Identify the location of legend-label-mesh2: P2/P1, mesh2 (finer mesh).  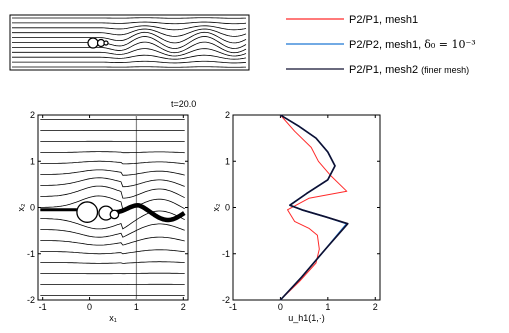
(409, 70).